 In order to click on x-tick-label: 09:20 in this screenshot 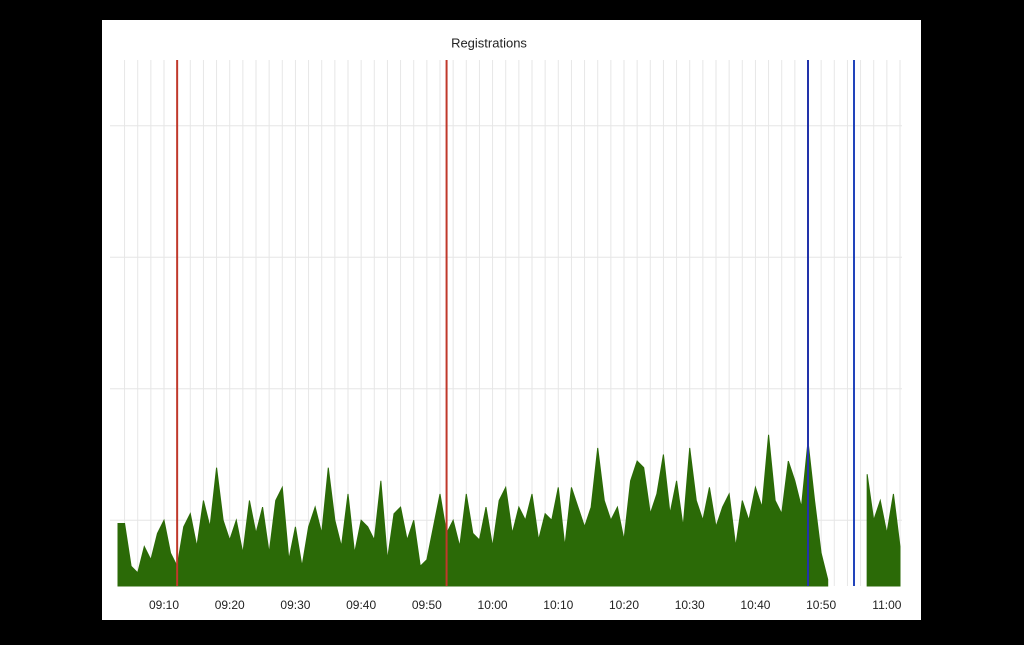, I will do `click(230, 605)`.